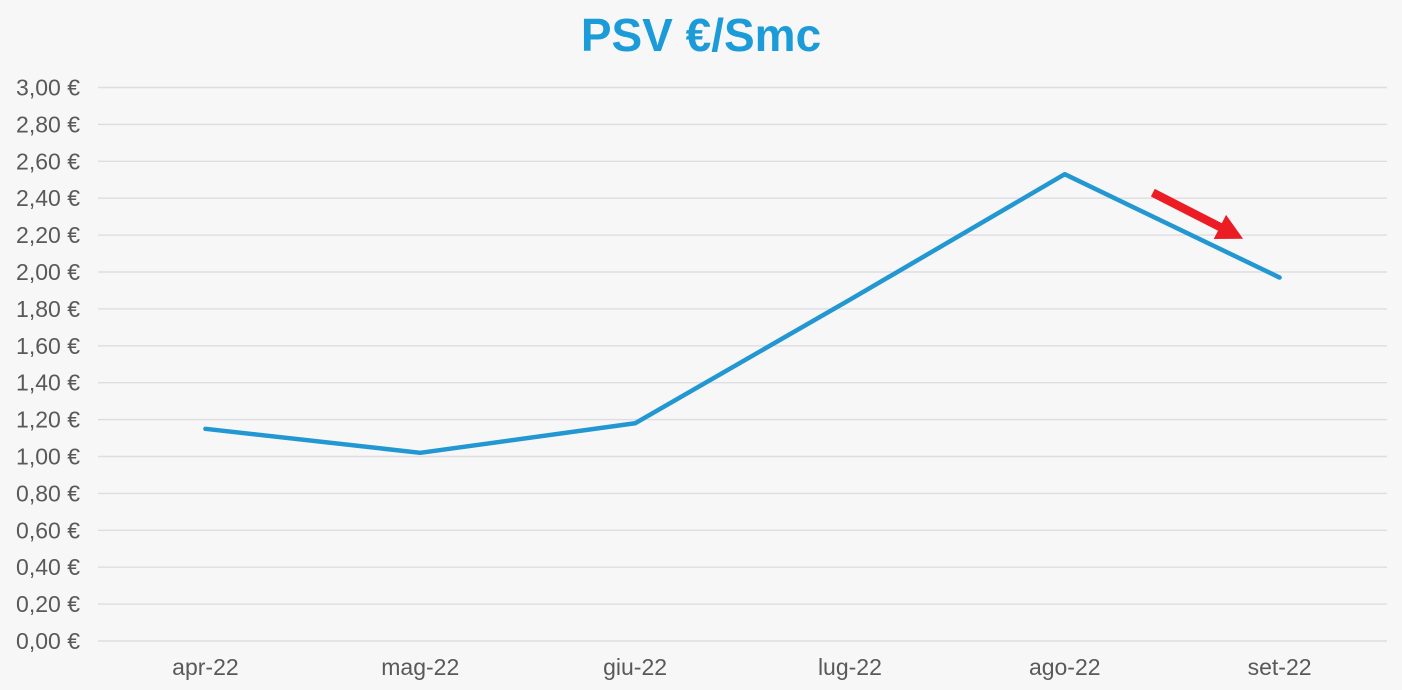 This screenshot has height=690, width=1402. I want to click on x-axis-tick-label: ago-22, so click(1065, 667).